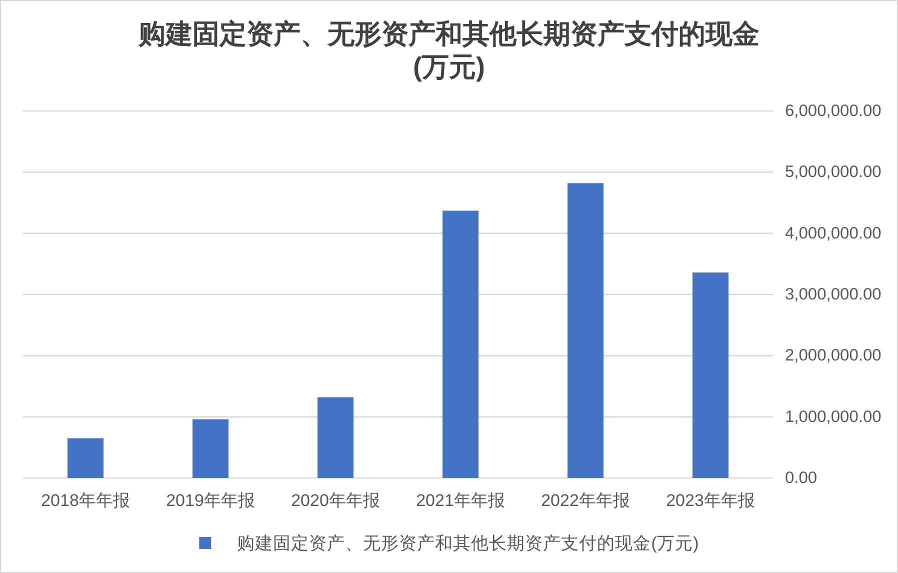 This screenshot has height=573, width=898. Describe the element at coordinates (449, 543) in the screenshot. I see `legend: 购建固定资产、无形资产和其他长期资产支付的现金(万元)` at that location.